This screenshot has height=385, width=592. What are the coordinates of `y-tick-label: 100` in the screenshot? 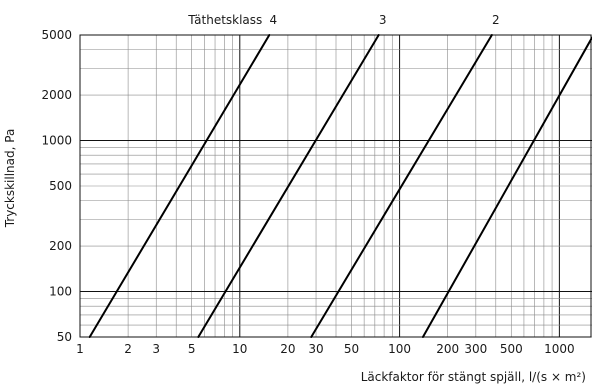 It's located at (60, 292).